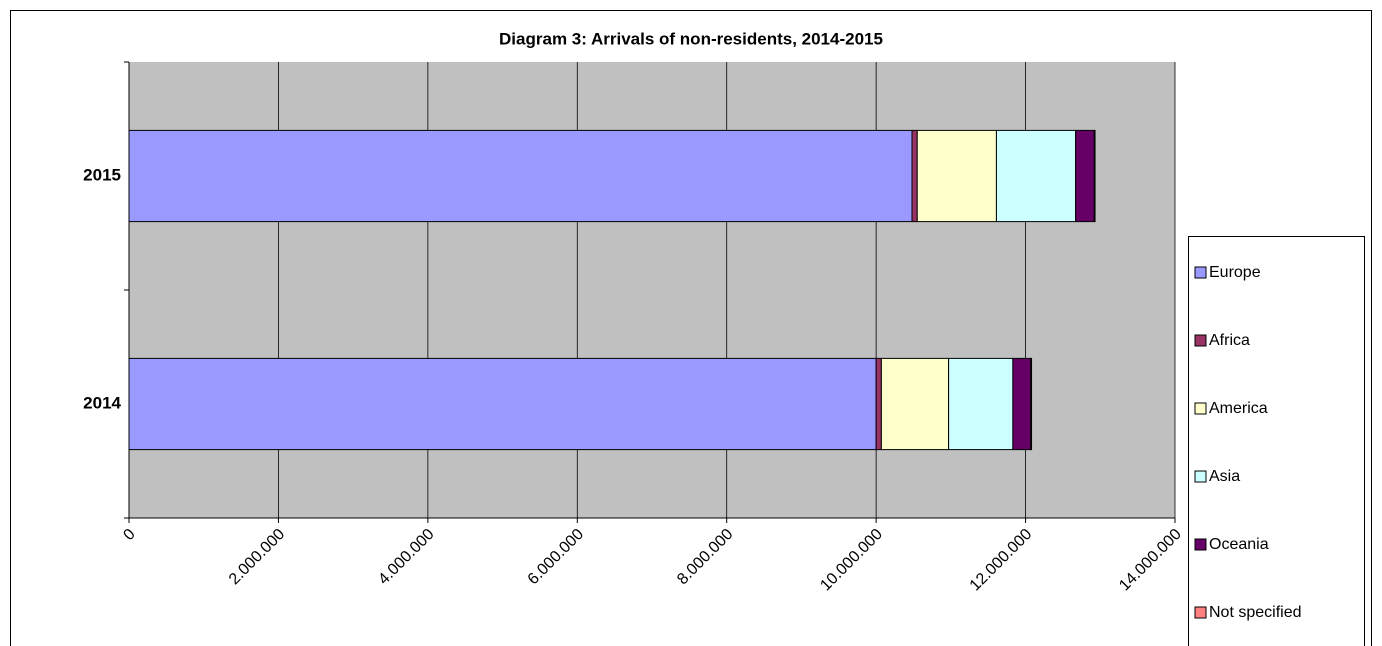 This screenshot has height=646, width=1382. Describe the element at coordinates (1255, 612) in the screenshot. I see `legend-label: Not specified` at that location.